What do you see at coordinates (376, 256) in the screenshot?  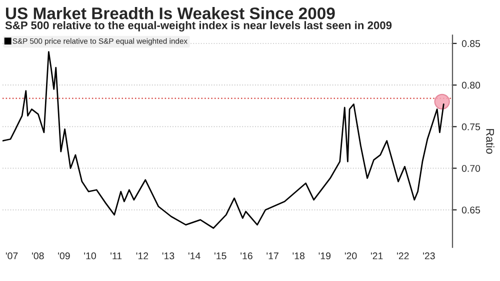 I see `x-tick-label: '21` at bounding box center [376, 256].